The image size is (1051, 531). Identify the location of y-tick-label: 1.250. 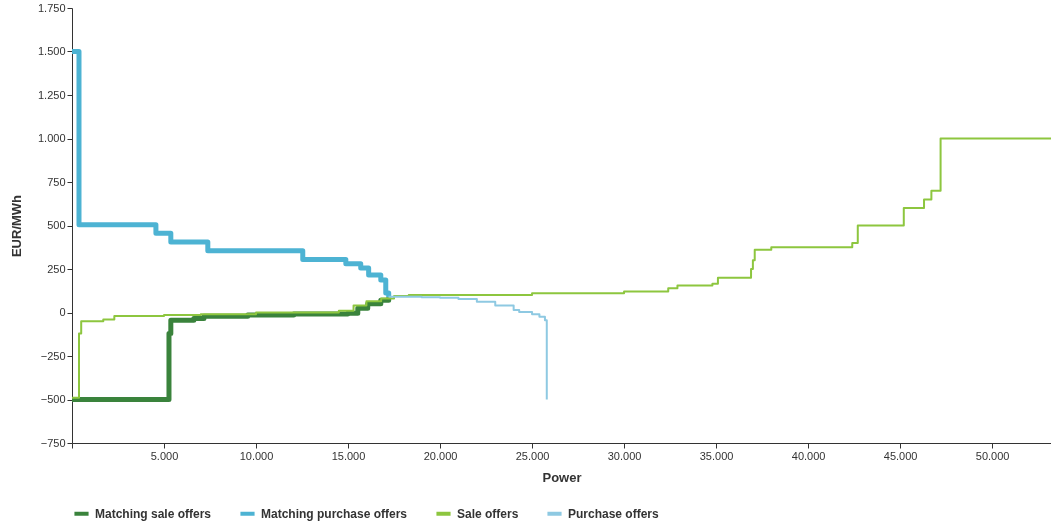
(51, 94).